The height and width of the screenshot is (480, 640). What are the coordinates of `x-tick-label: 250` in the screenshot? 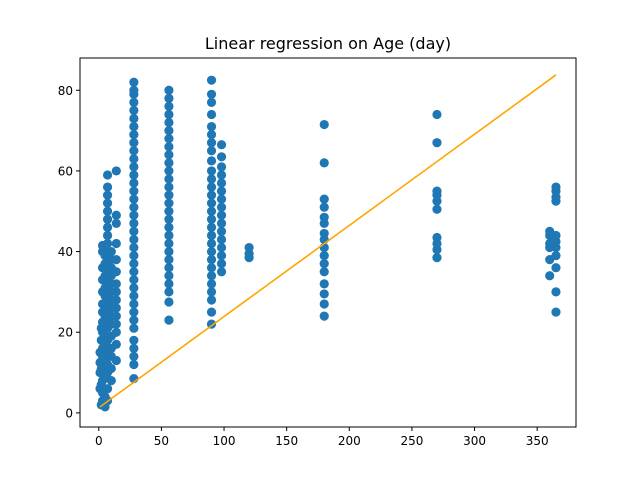 It's located at (411, 441).